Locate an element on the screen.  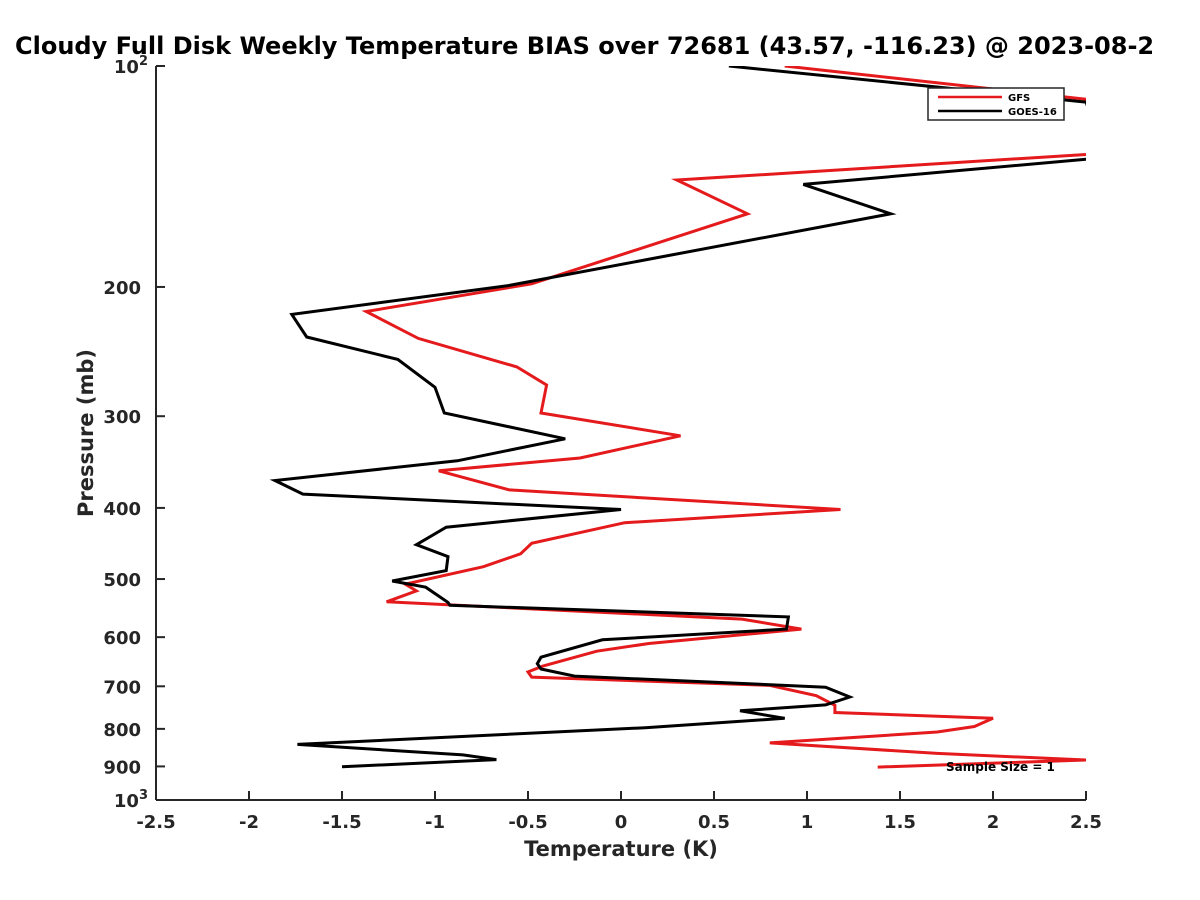
x-tick-label: 1 is located at coordinates (807, 822).